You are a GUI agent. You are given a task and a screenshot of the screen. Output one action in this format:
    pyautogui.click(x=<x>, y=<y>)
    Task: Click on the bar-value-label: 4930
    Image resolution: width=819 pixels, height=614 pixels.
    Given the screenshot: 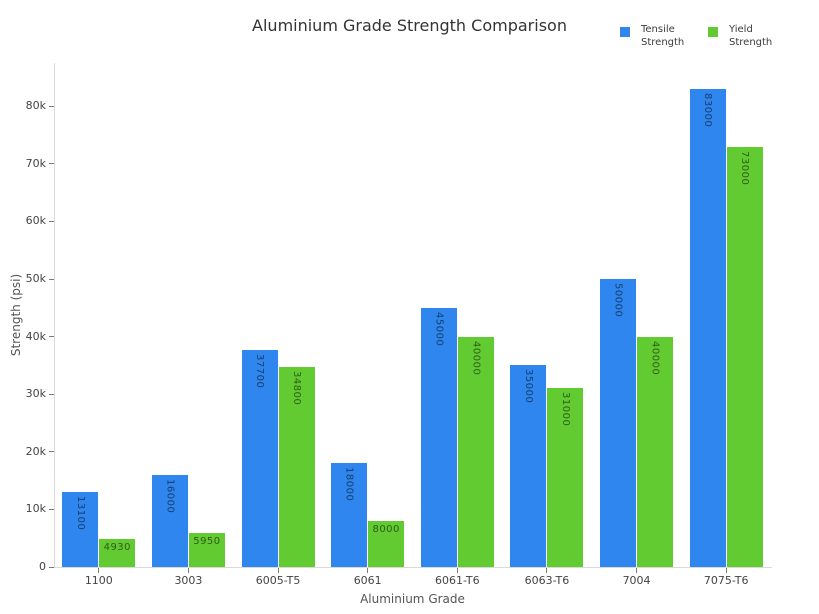 What is the action you would take?
    pyautogui.click(x=117, y=547)
    